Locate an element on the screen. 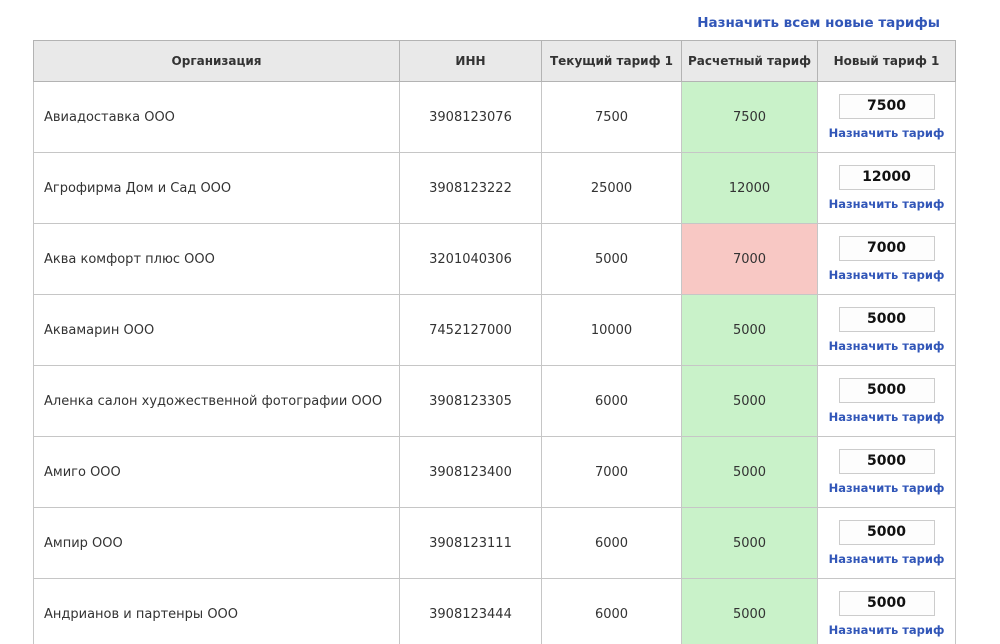 Image resolution: width=1000 pixels, height=644 pixels. header-new-tariff: Новый тариф 1 is located at coordinates (886, 61).